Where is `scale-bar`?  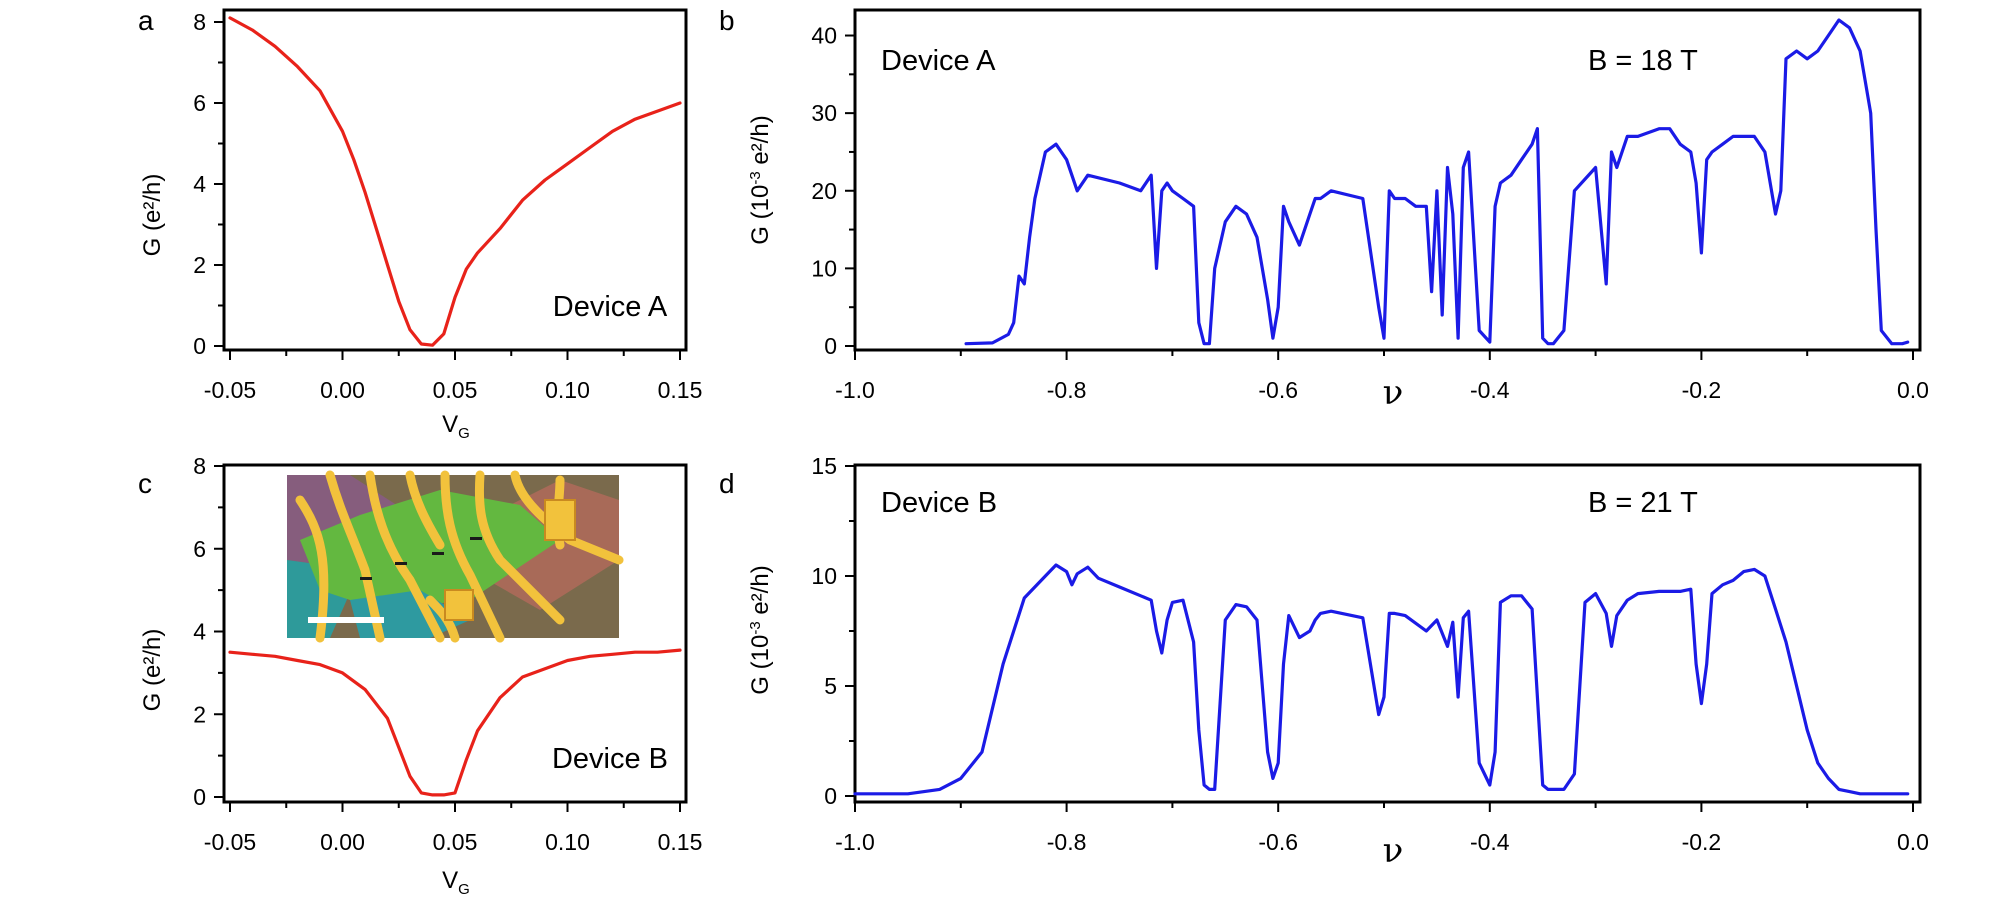
scale-bar is located at coordinates (346, 620).